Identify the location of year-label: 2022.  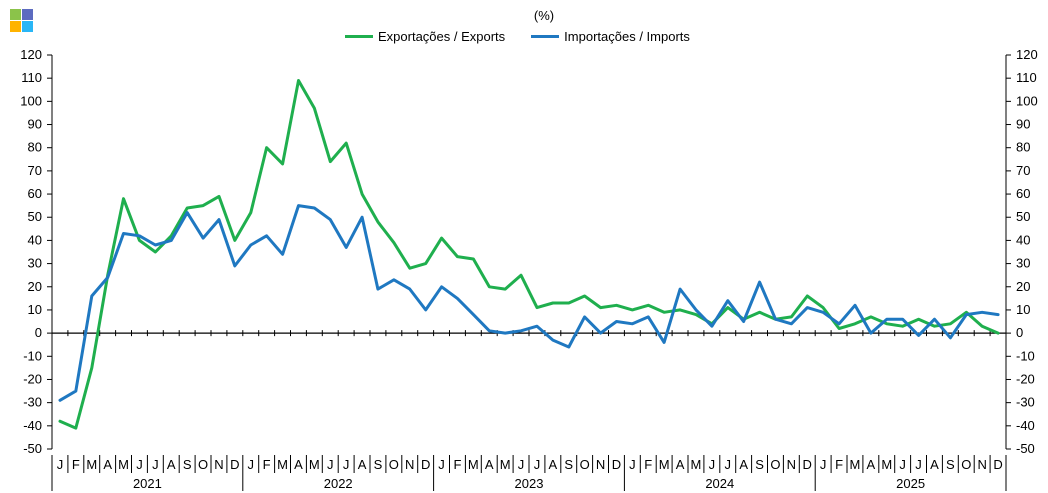
(338, 483).